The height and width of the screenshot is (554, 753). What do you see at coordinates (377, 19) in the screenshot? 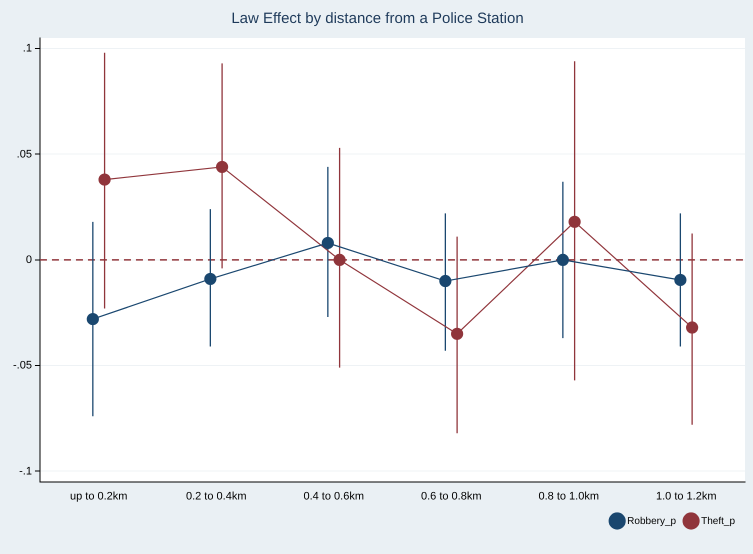
I see `chart-title: Law Effect by distance from a Police Station` at bounding box center [377, 19].